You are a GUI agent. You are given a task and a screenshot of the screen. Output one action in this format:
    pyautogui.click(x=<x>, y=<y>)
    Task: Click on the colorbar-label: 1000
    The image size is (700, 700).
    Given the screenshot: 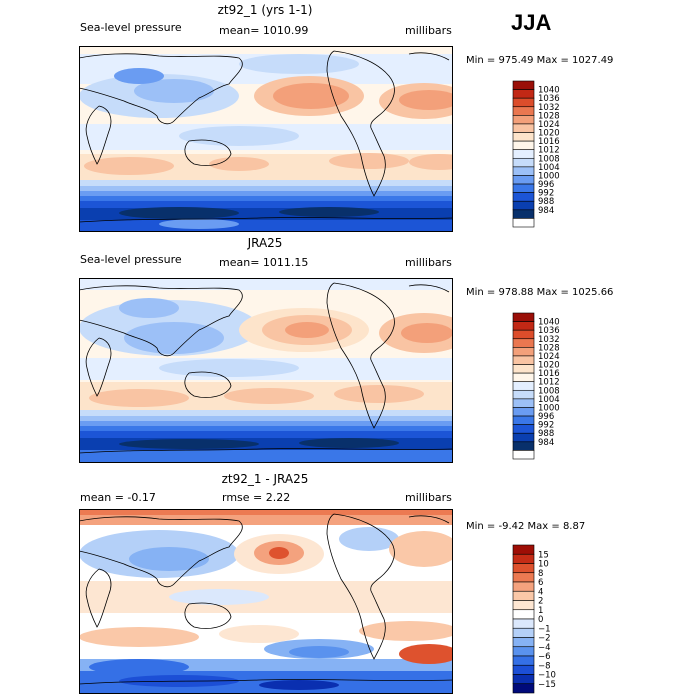 What is the action you would take?
    pyautogui.click(x=549, y=176)
    